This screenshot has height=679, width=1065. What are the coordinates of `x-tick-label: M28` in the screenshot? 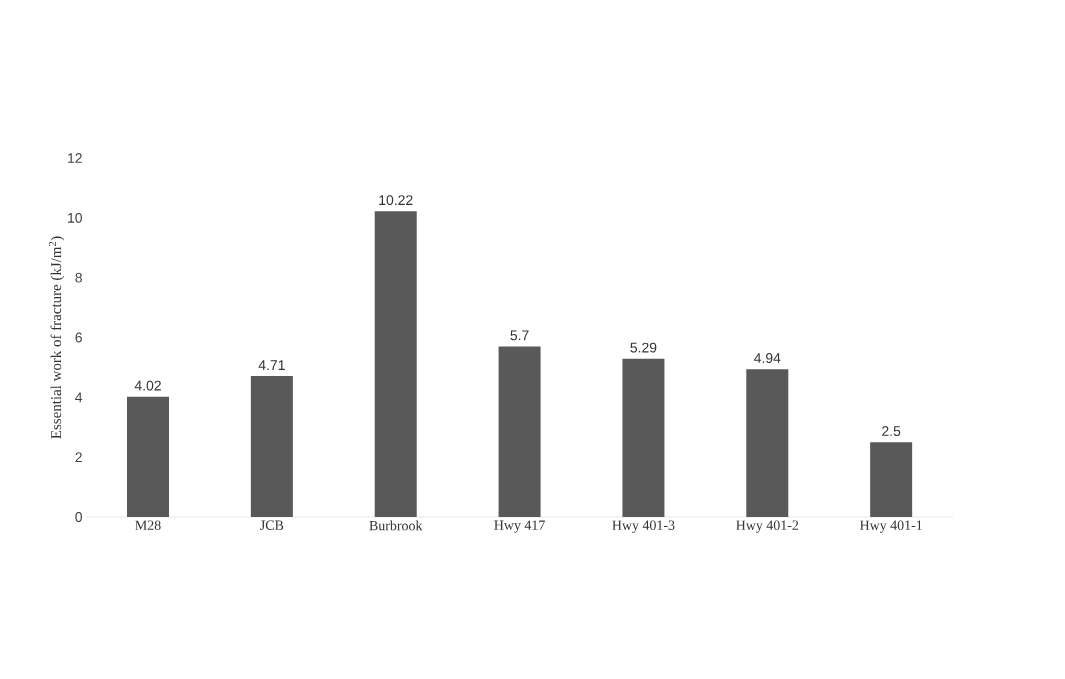 It's located at (148, 525).